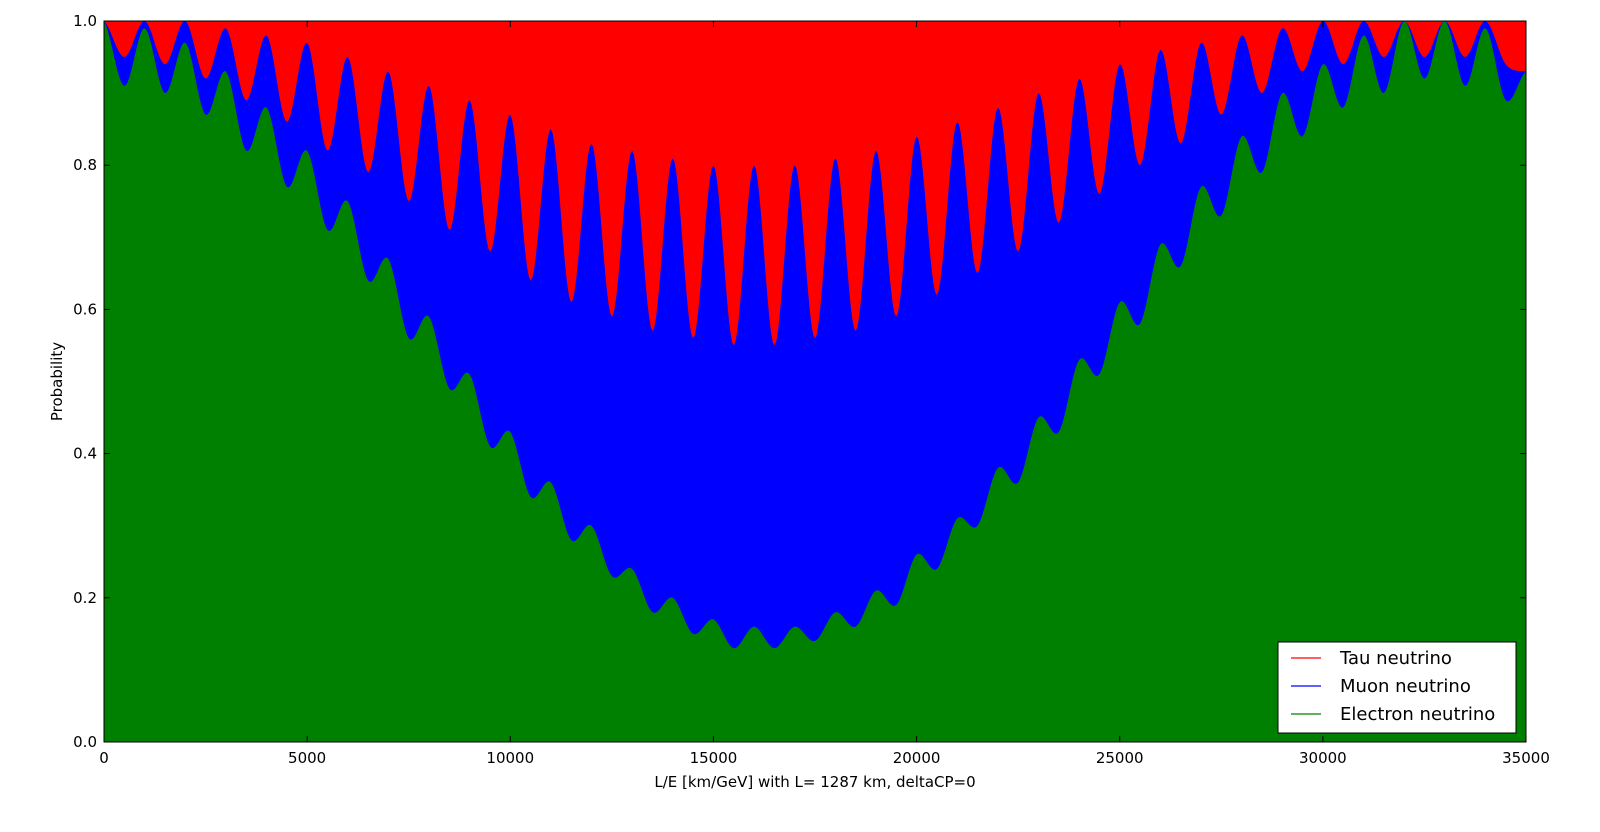  Describe the element at coordinates (814, 782) in the screenshot. I see `x-axis-label: L/E [km/GeV] with L= 1287 km, deltaCP=0` at that location.